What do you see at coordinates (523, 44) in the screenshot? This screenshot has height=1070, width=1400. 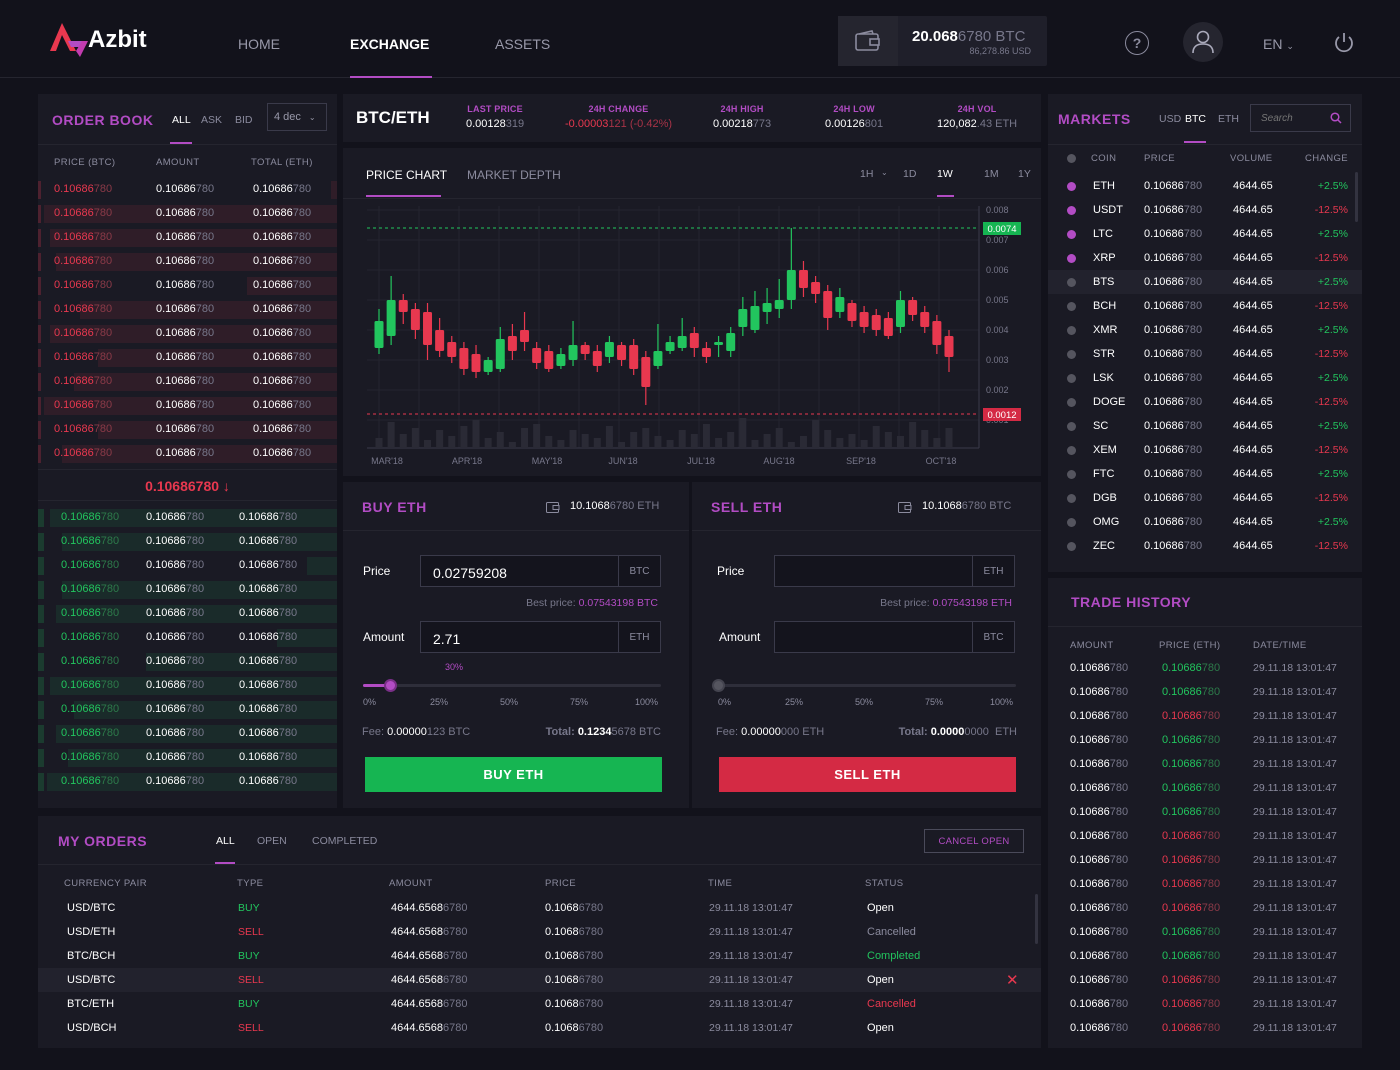 I see `nav-assets: ASSETS` at bounding box center [523, 44].